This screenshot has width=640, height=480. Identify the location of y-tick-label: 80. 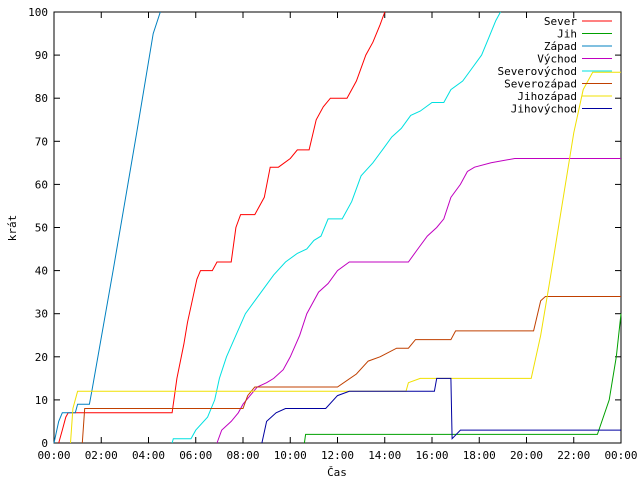
(41, 98).